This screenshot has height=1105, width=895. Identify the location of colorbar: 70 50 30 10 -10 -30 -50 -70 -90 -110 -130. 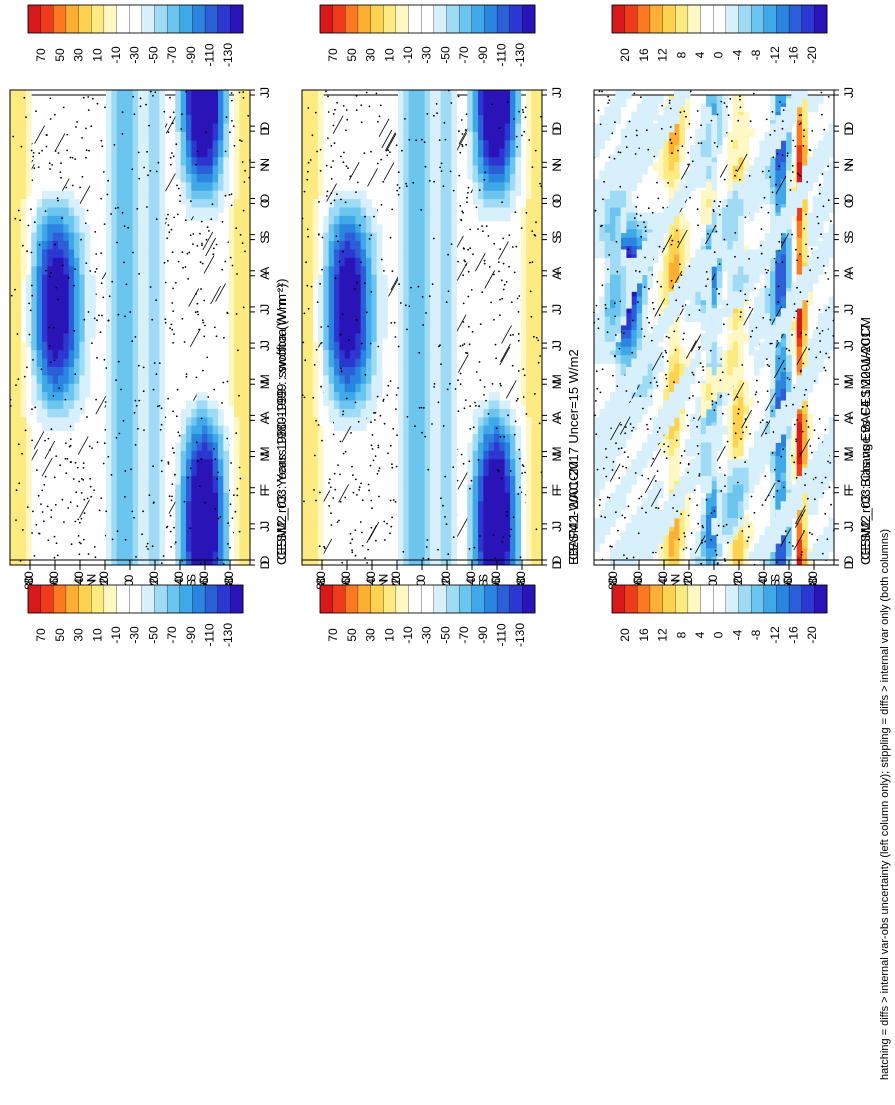
(135, 615).